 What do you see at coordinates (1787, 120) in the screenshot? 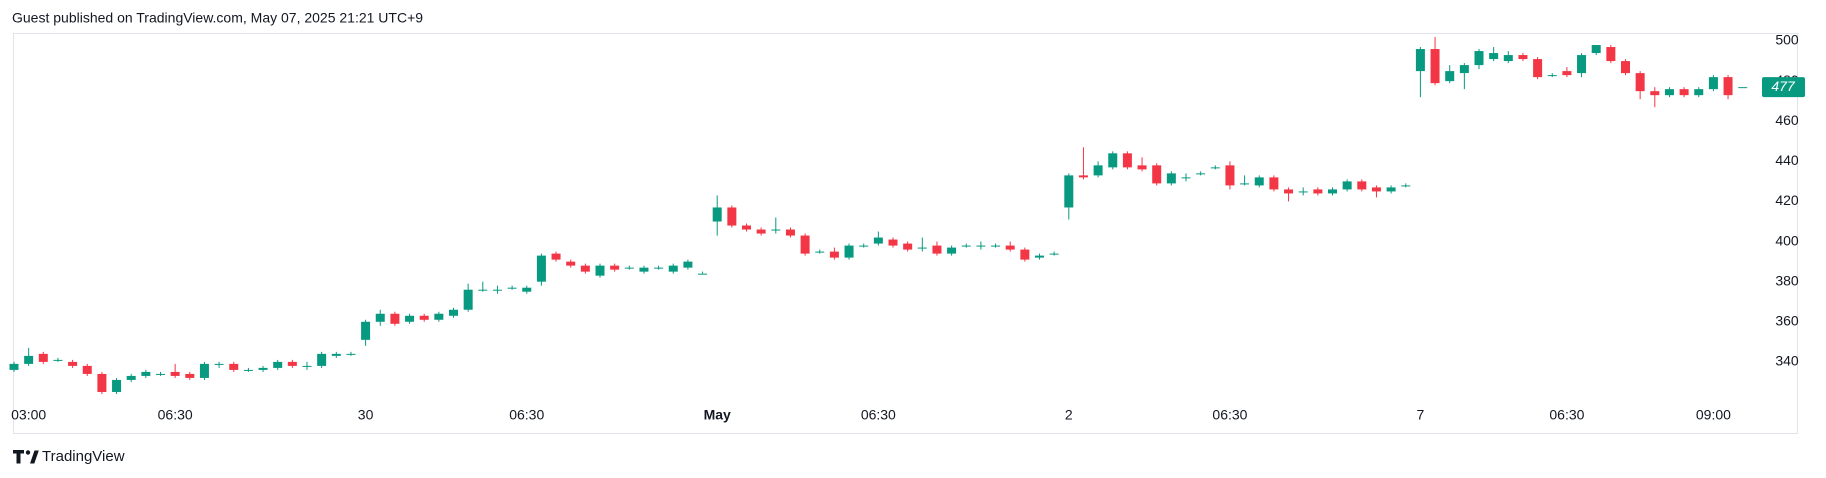
I see `y-tick-label: 460` at bounding box center [1787, 120].